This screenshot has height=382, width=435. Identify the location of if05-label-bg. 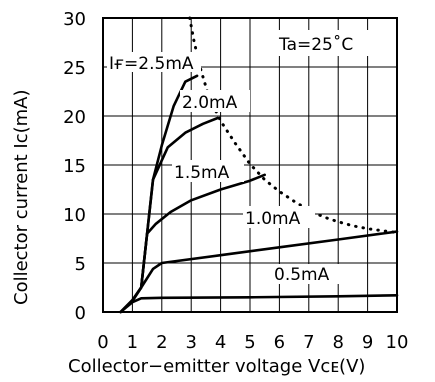
(308, 274).